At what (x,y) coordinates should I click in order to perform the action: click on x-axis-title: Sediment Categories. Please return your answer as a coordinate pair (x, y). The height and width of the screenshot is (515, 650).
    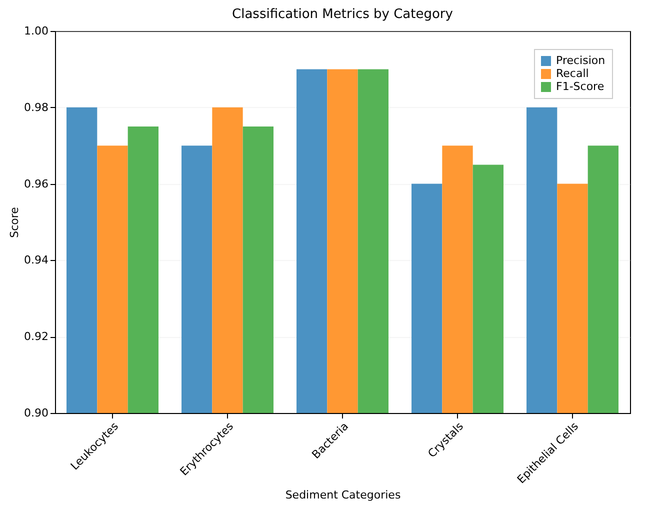
    Looking at the image, I should click on (343, 495).